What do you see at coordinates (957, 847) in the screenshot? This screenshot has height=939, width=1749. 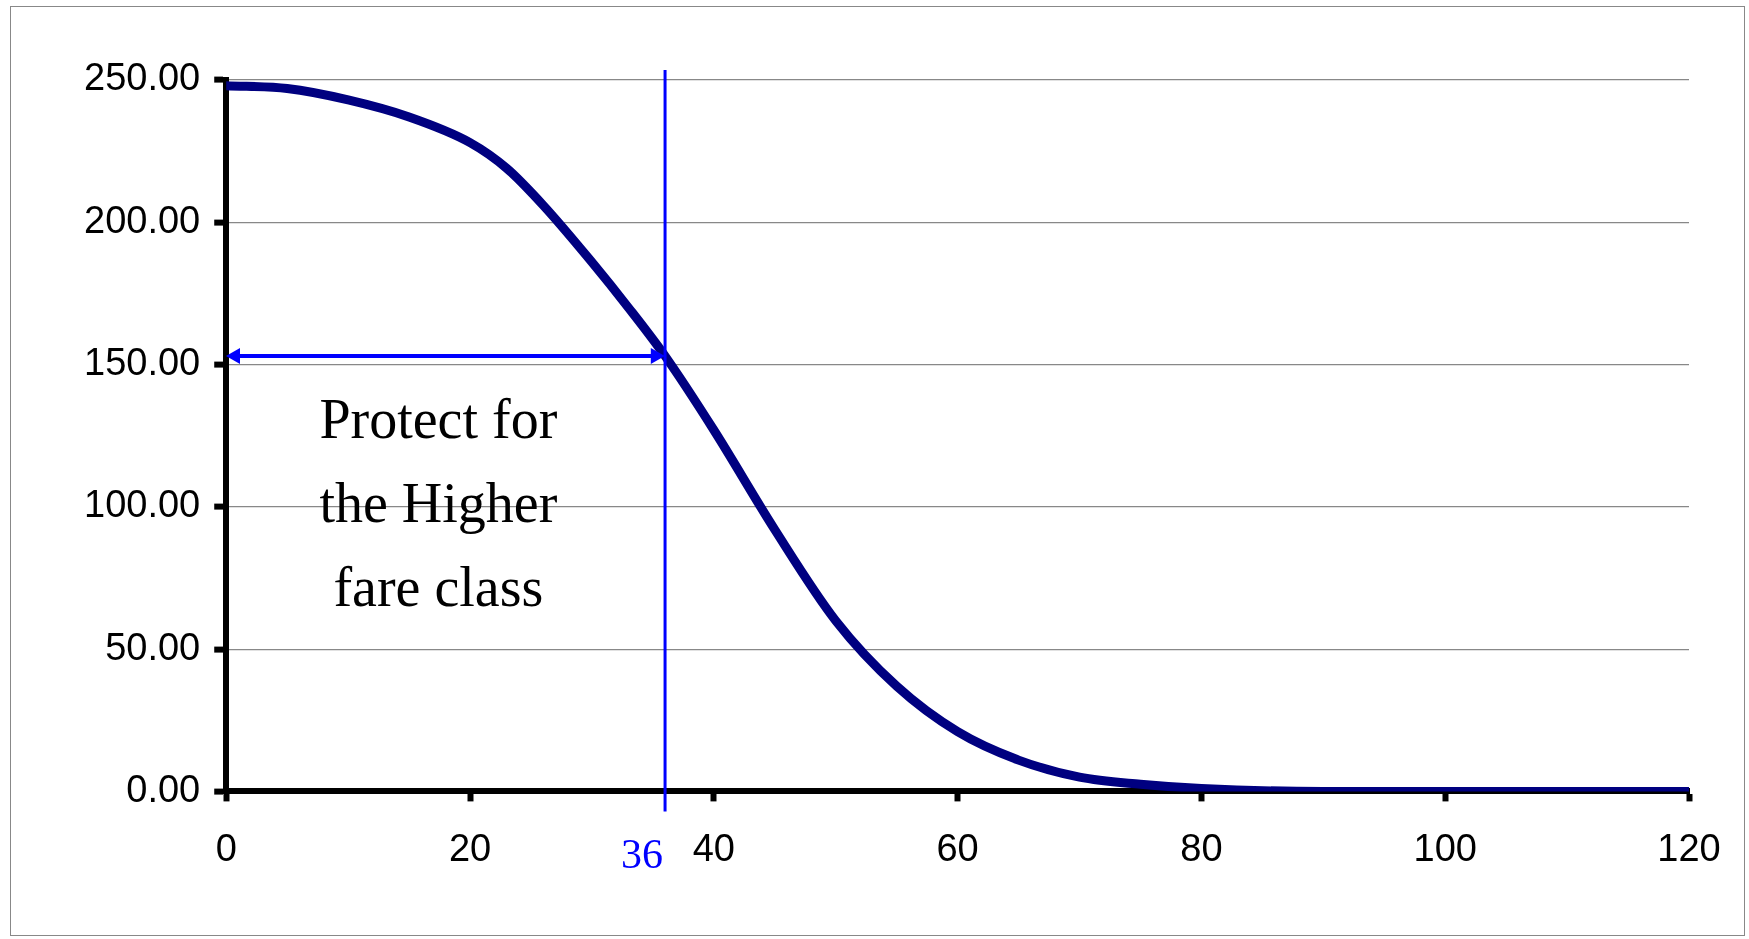 I see `x-tick-label: 60` at bounding box center [957, 847].